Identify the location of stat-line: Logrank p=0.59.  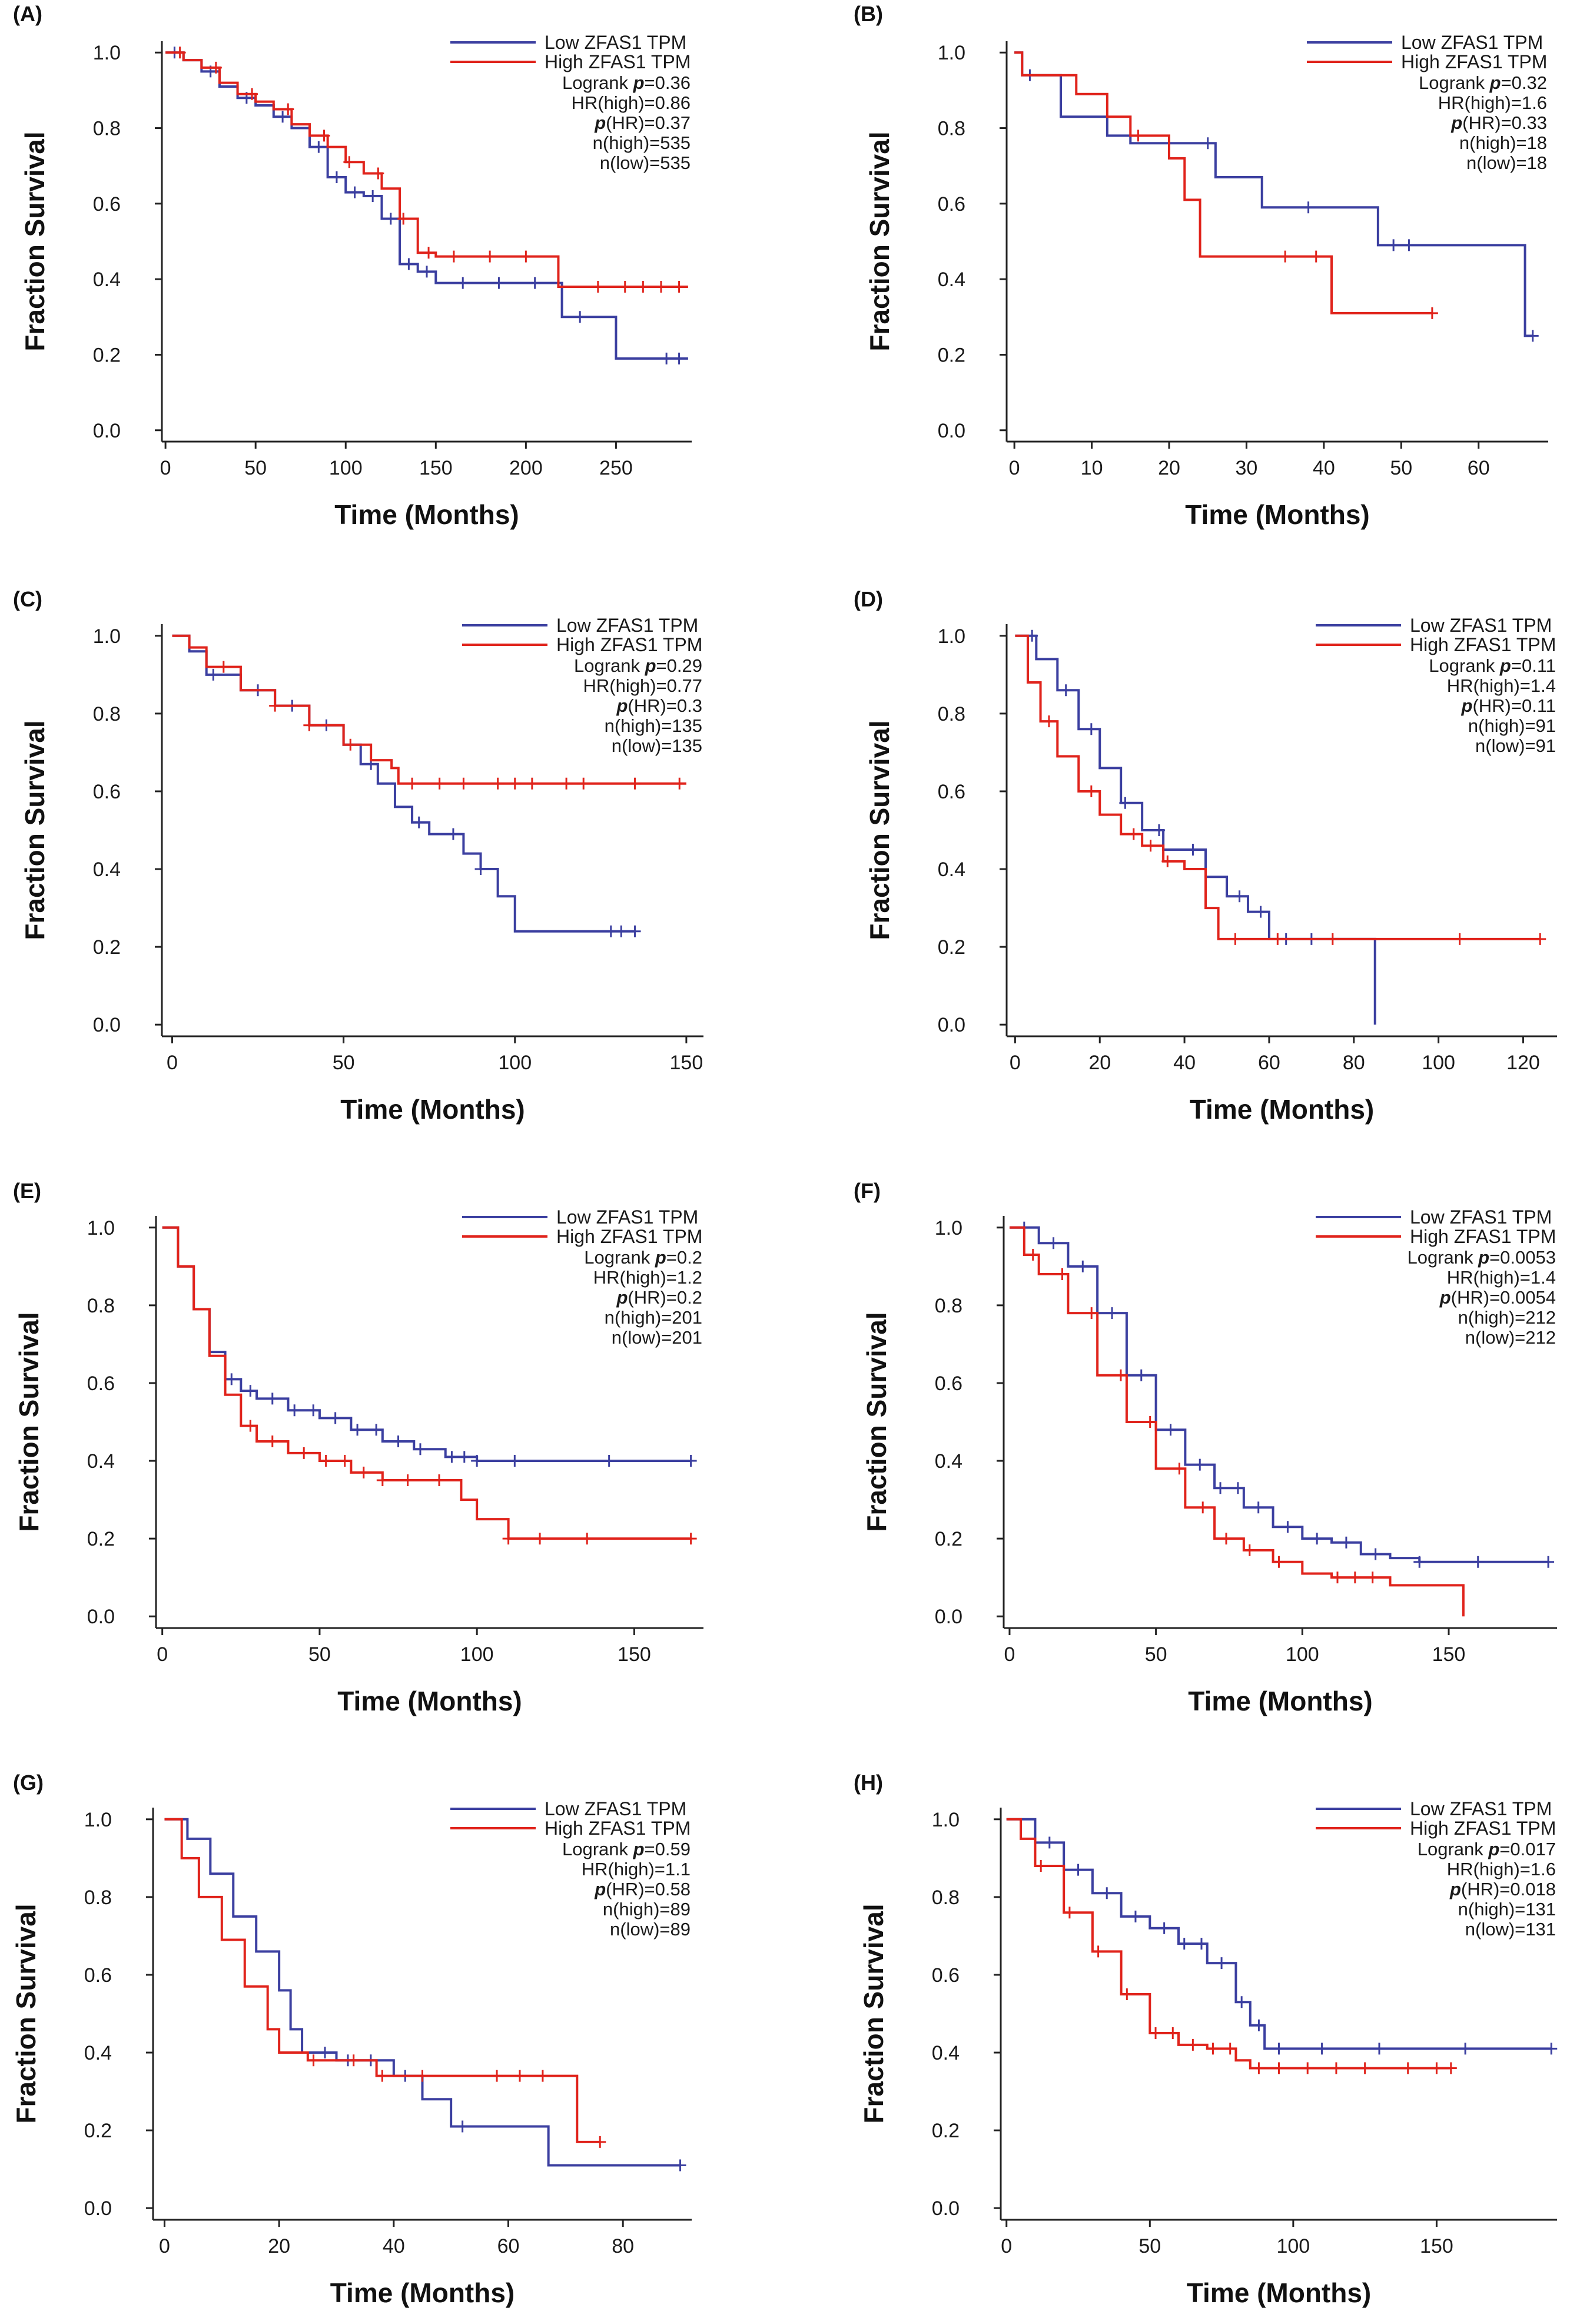
(627, 1849).